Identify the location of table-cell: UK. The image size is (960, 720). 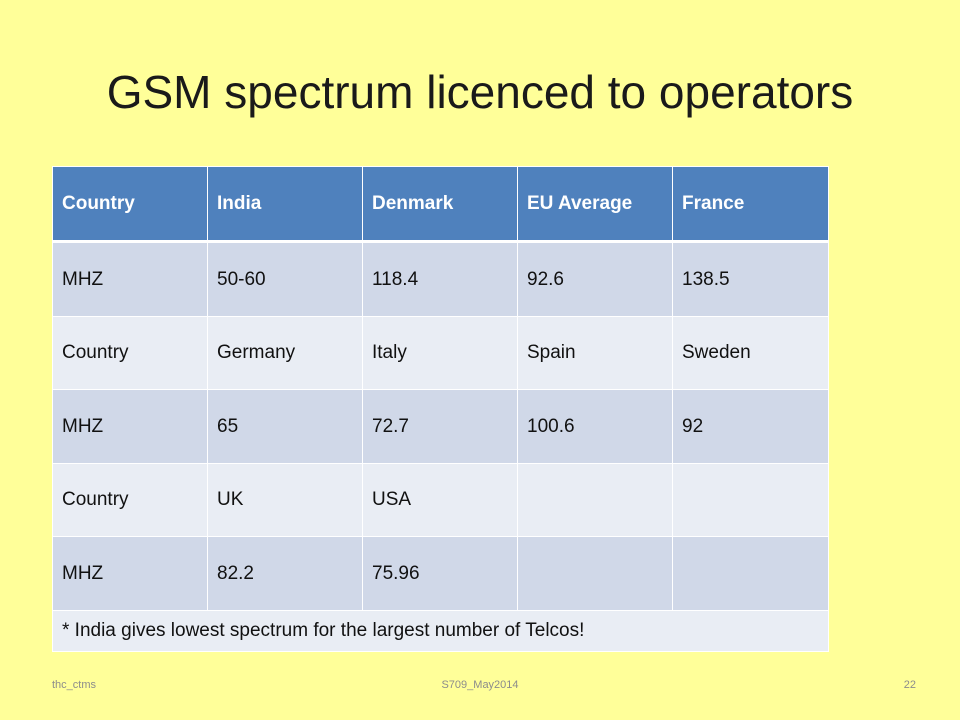
(285, 500).